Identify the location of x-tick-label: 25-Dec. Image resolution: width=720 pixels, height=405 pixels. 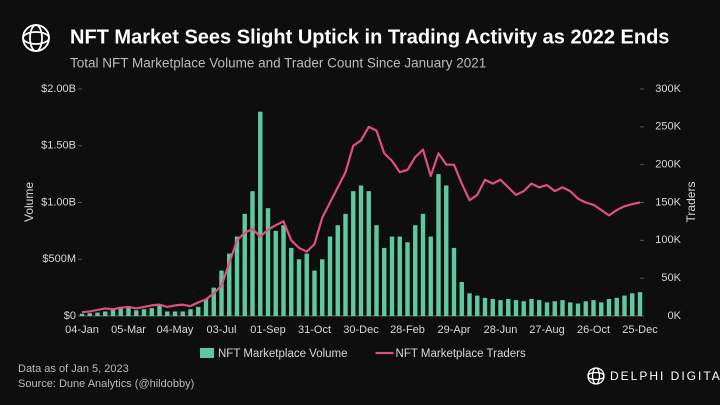
(640, 330).